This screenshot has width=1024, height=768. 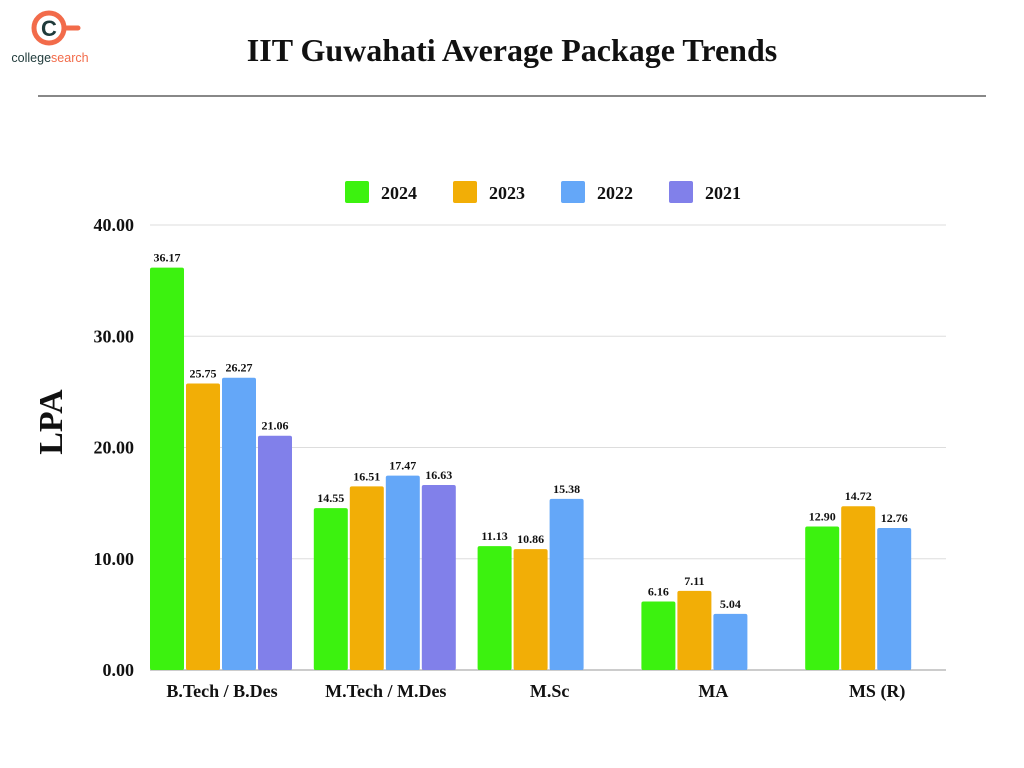 I want to click on data-label: 14.55, so click(x=330, y=498).